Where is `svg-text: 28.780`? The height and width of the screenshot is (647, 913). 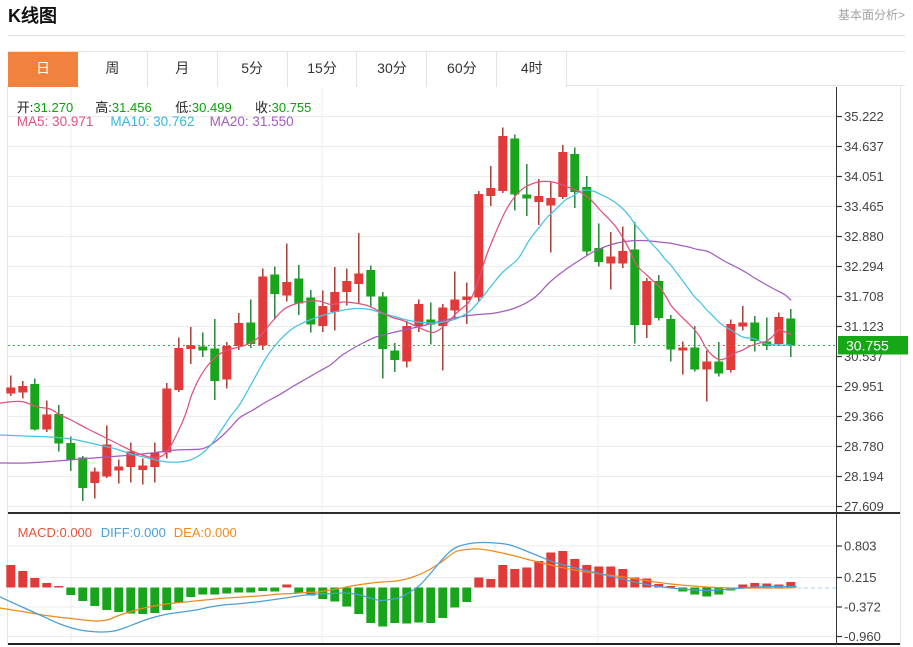
svg-text: 28.780 is located at coordinates (864, 446).